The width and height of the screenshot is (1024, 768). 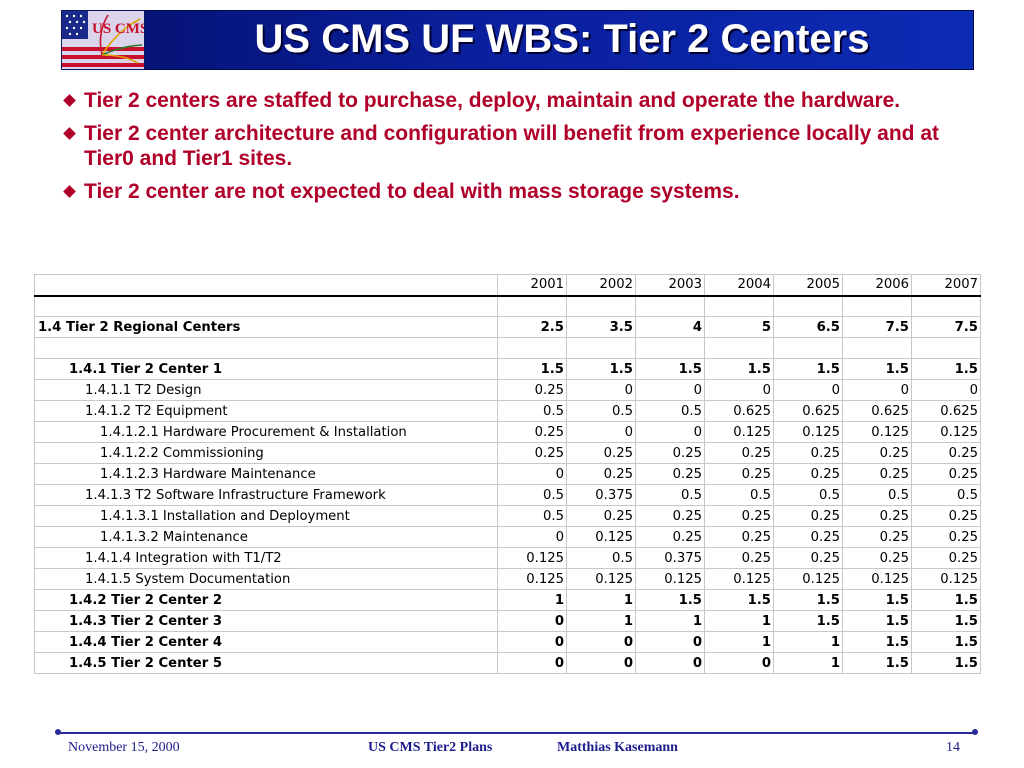 I want to click on row-label: 1.4.1.3.1 Installation and Deployment, so click(x=266, y=516).